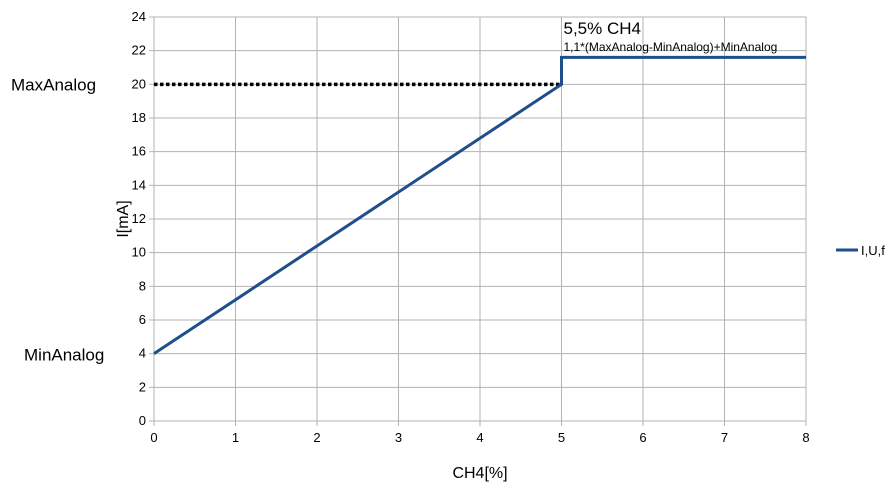 This screenshot has width=893, height=484. Describe the element at coordinates (873, 250) in the screenshot. I see `legend-label: I,U,f` at that location.